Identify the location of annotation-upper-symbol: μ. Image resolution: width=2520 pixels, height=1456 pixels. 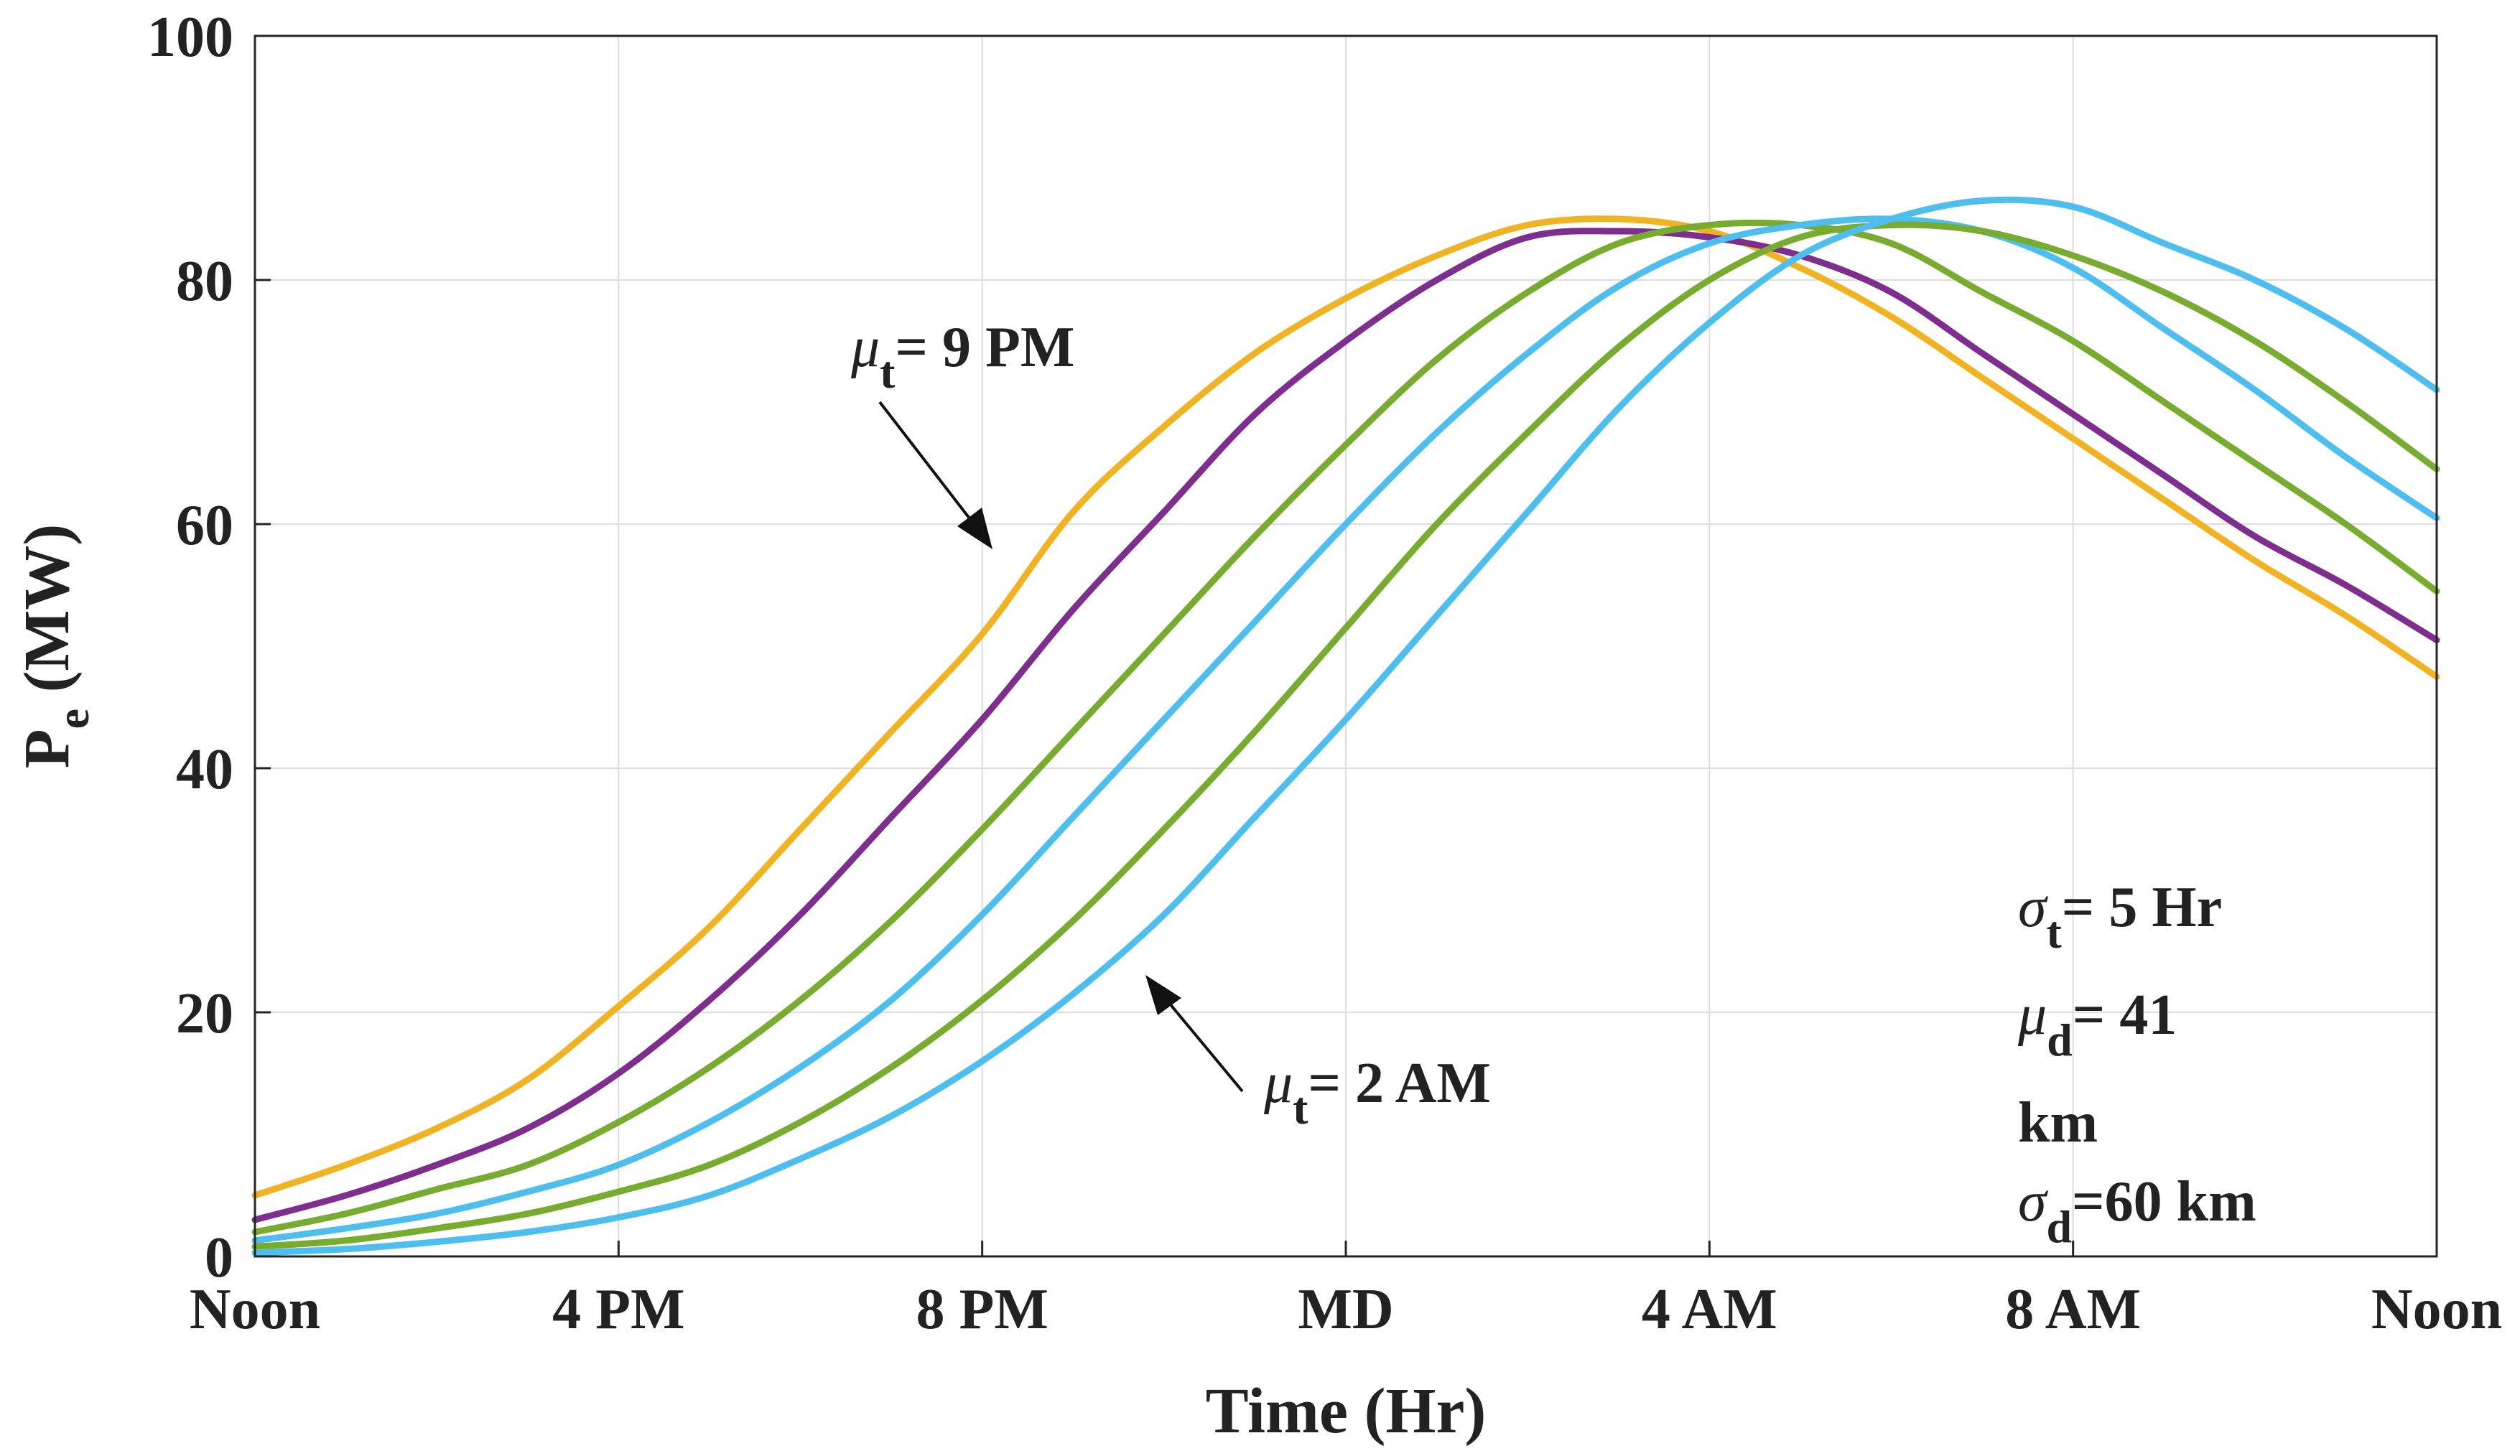
(865, 347).